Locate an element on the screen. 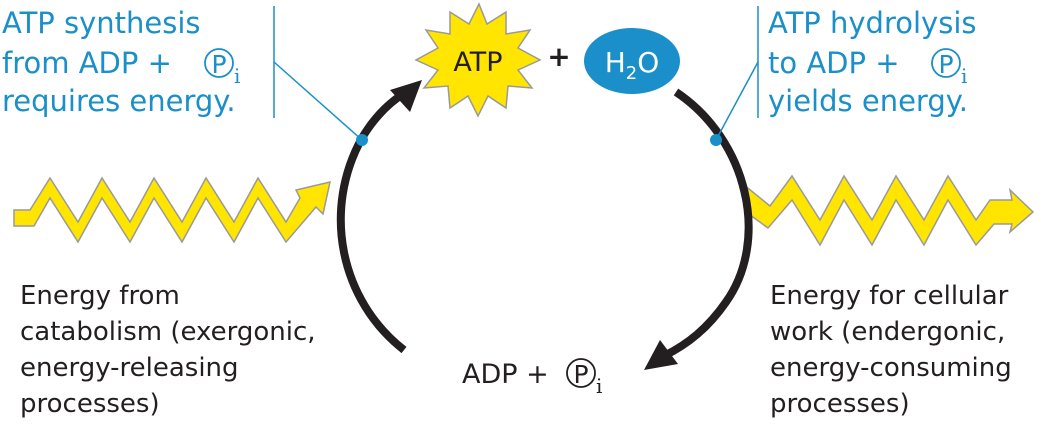  synthesis-phosphate-sub: i is located at coordinates (237, 76).